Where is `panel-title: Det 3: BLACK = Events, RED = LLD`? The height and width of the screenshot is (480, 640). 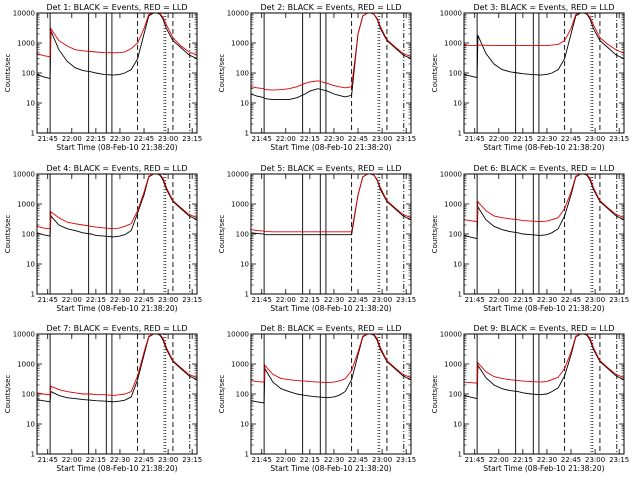
panel-title: Det 3: BLACK = Events, RED = LLD is located at coordinates (544, 7).